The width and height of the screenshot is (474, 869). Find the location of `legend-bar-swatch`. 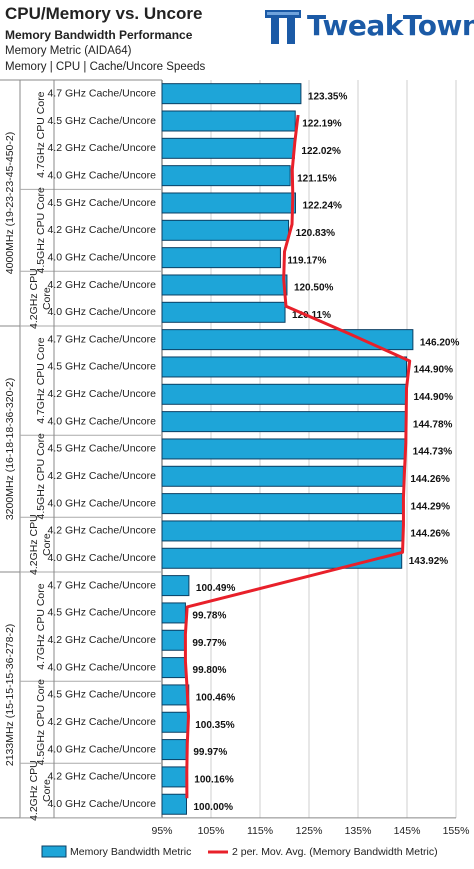

legend-bar-swatch is located at coordinates (54, 851).